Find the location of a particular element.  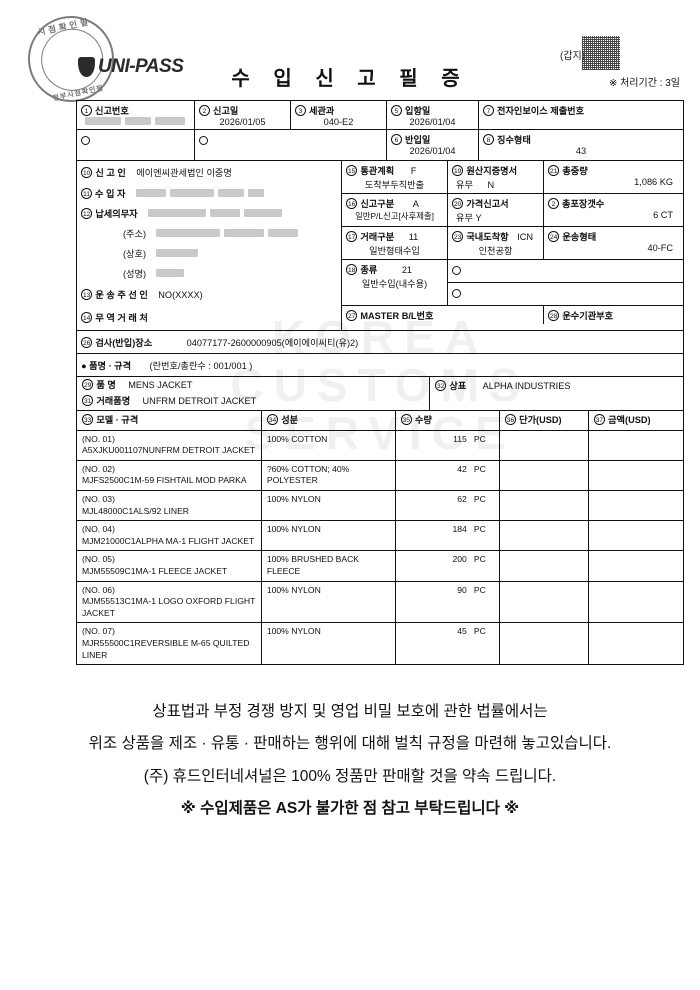

declarant-label: 신 고 인 is located at coordinates (110, 173).